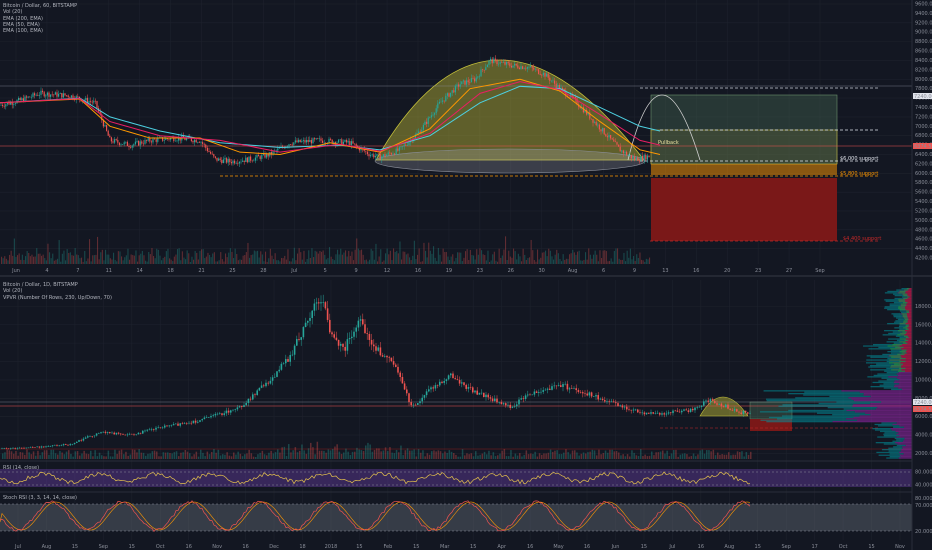 The width and height of the screenshot is (932, 550). Describe the element at coordinates (923, 454) in the screenshot. I see `bottom-price-tick: 2000.00` at that location.